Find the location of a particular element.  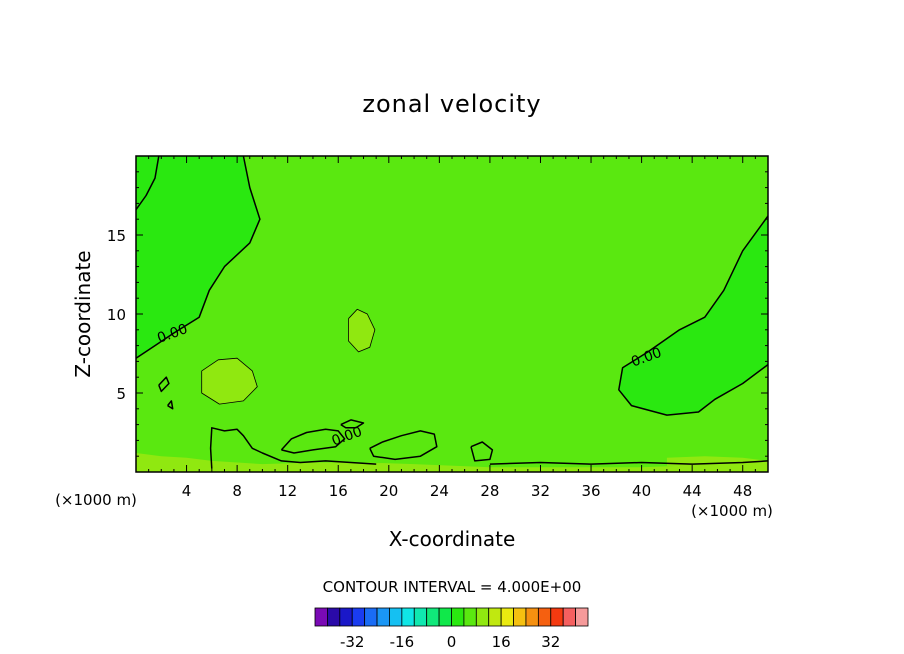

region-blob-mid is located at coordinates (361, 330).